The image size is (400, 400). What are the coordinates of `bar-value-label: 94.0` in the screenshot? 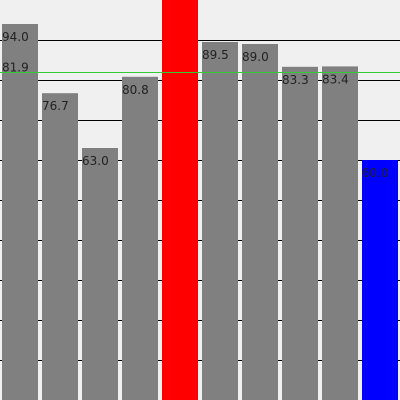 It's located at (15, 37).